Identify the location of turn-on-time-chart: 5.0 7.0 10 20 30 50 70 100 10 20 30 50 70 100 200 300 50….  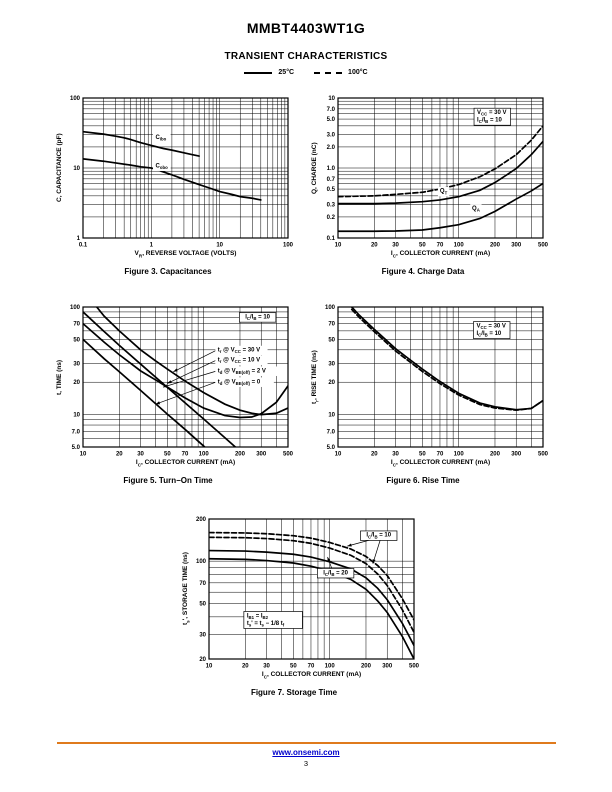
(182, 381).